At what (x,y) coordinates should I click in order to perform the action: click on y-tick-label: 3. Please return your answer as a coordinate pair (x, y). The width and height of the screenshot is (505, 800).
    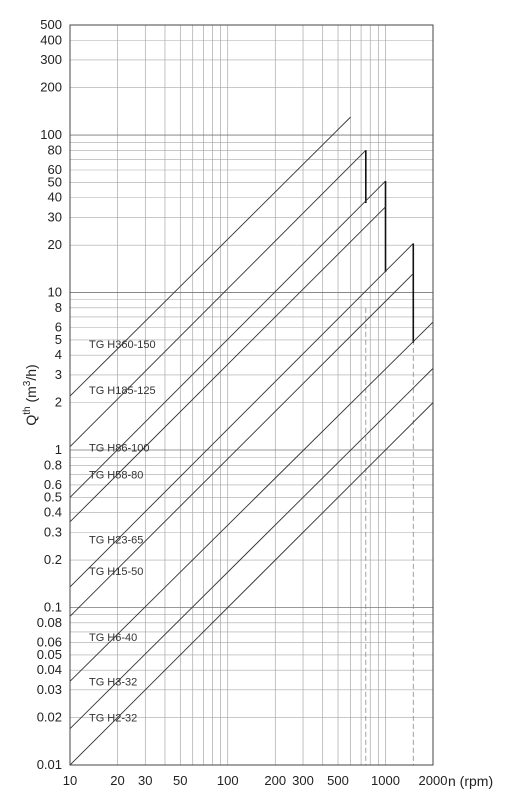
    Looking at the image, I should click on (58, 374).